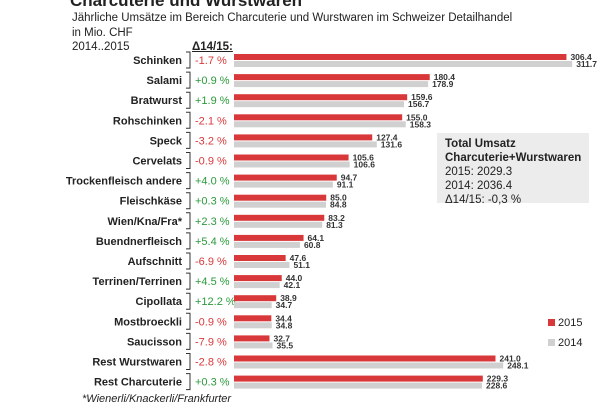  What do you see at coordinates (212, 222) in the screenshot?
I see `delta-label: +2.3 %` at bounding box center [212, 222].